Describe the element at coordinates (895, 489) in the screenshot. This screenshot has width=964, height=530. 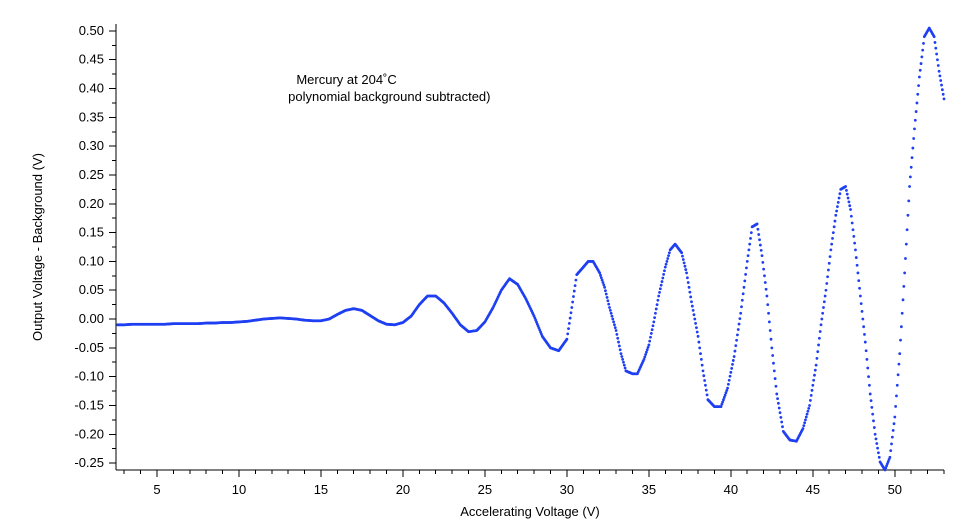
I see `x-tick-label: 50` at that location.